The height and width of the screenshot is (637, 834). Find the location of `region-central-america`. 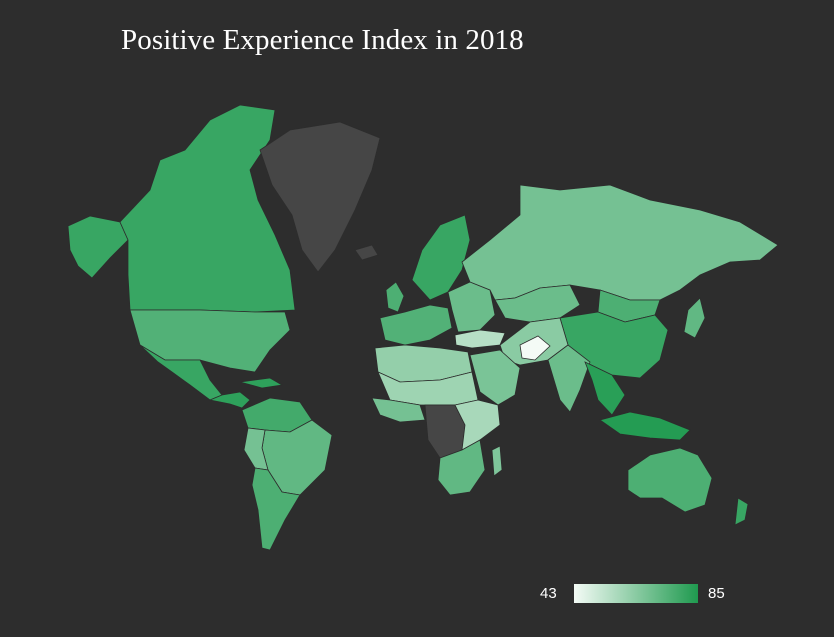

region-central-america is located at coordinates (246, 393).